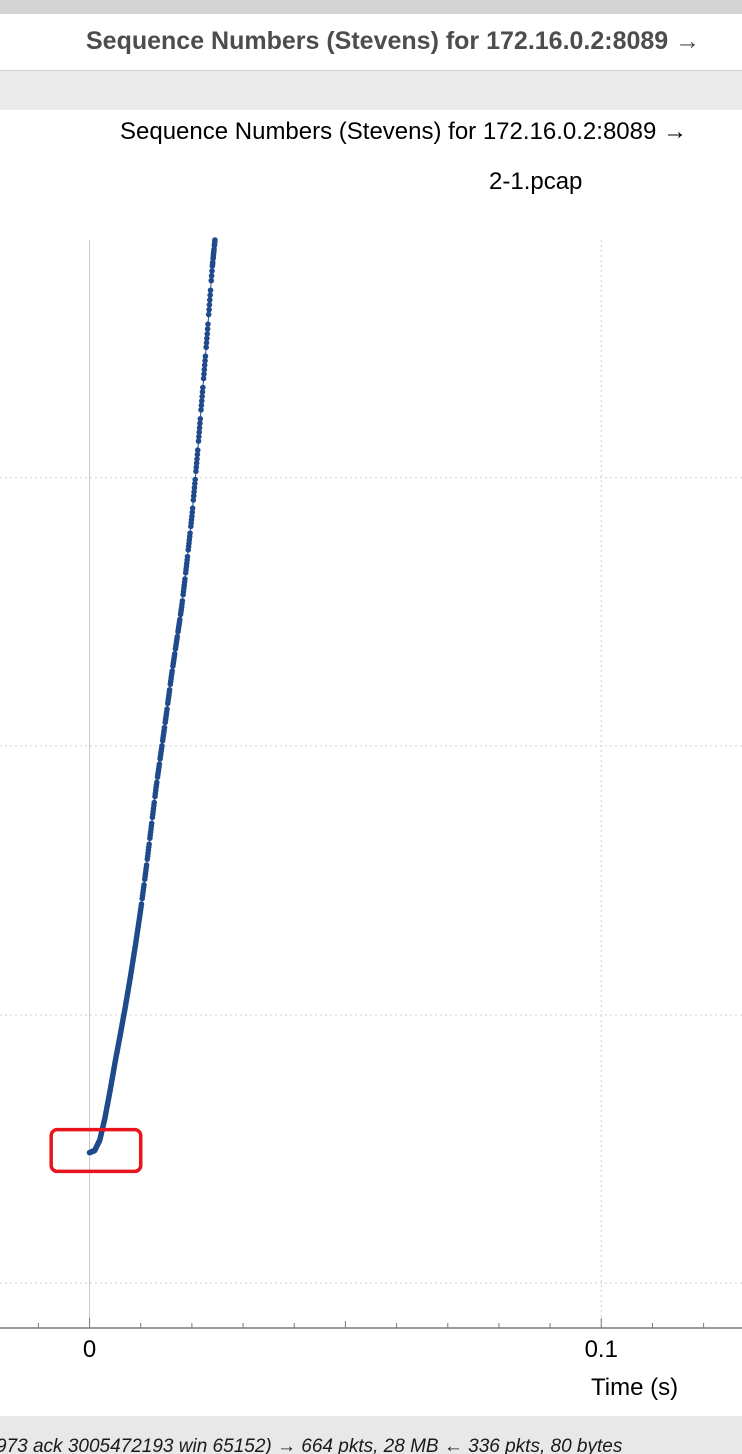 The width and height of the screenshot is (742, 1454). I want to click on window-titlebar-edge, so click(371, 7).